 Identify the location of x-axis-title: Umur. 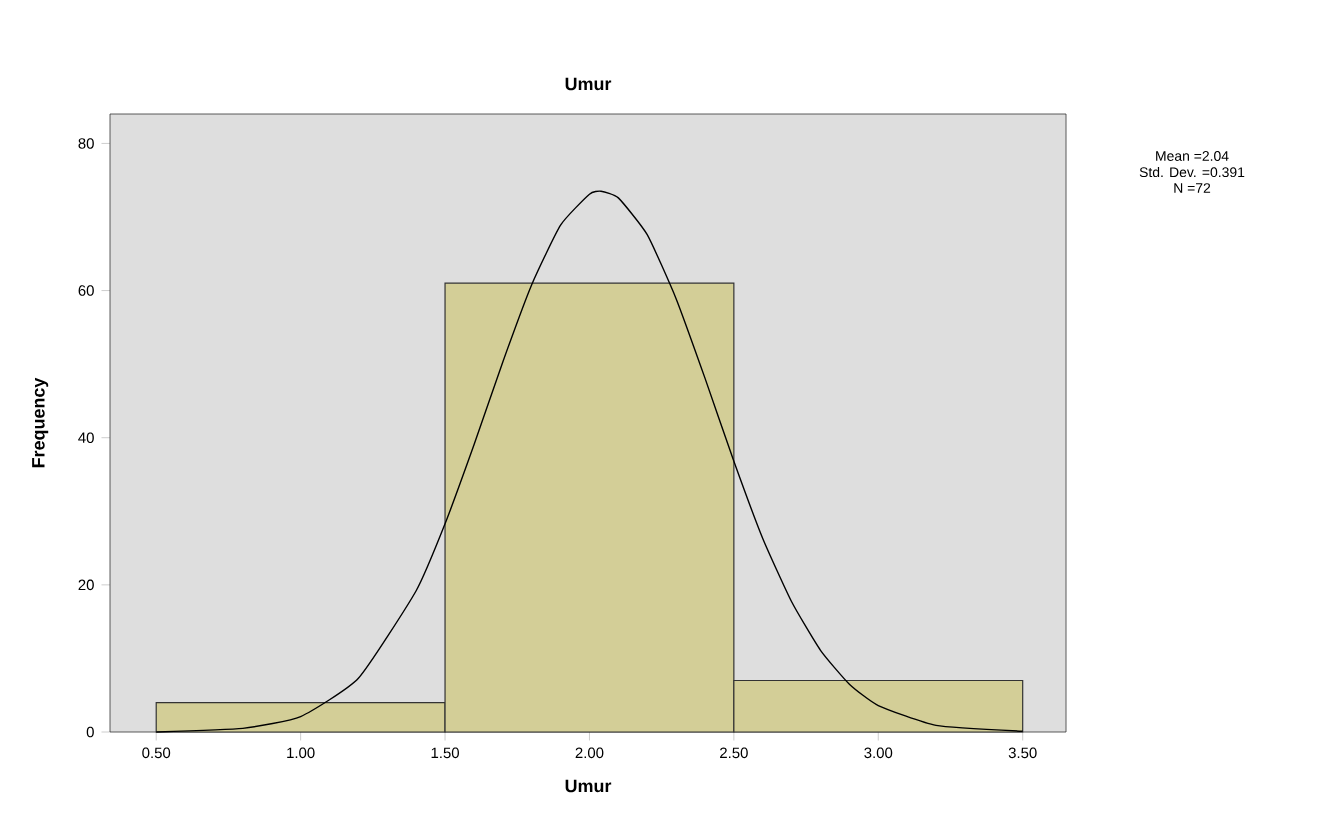
(588, 786).